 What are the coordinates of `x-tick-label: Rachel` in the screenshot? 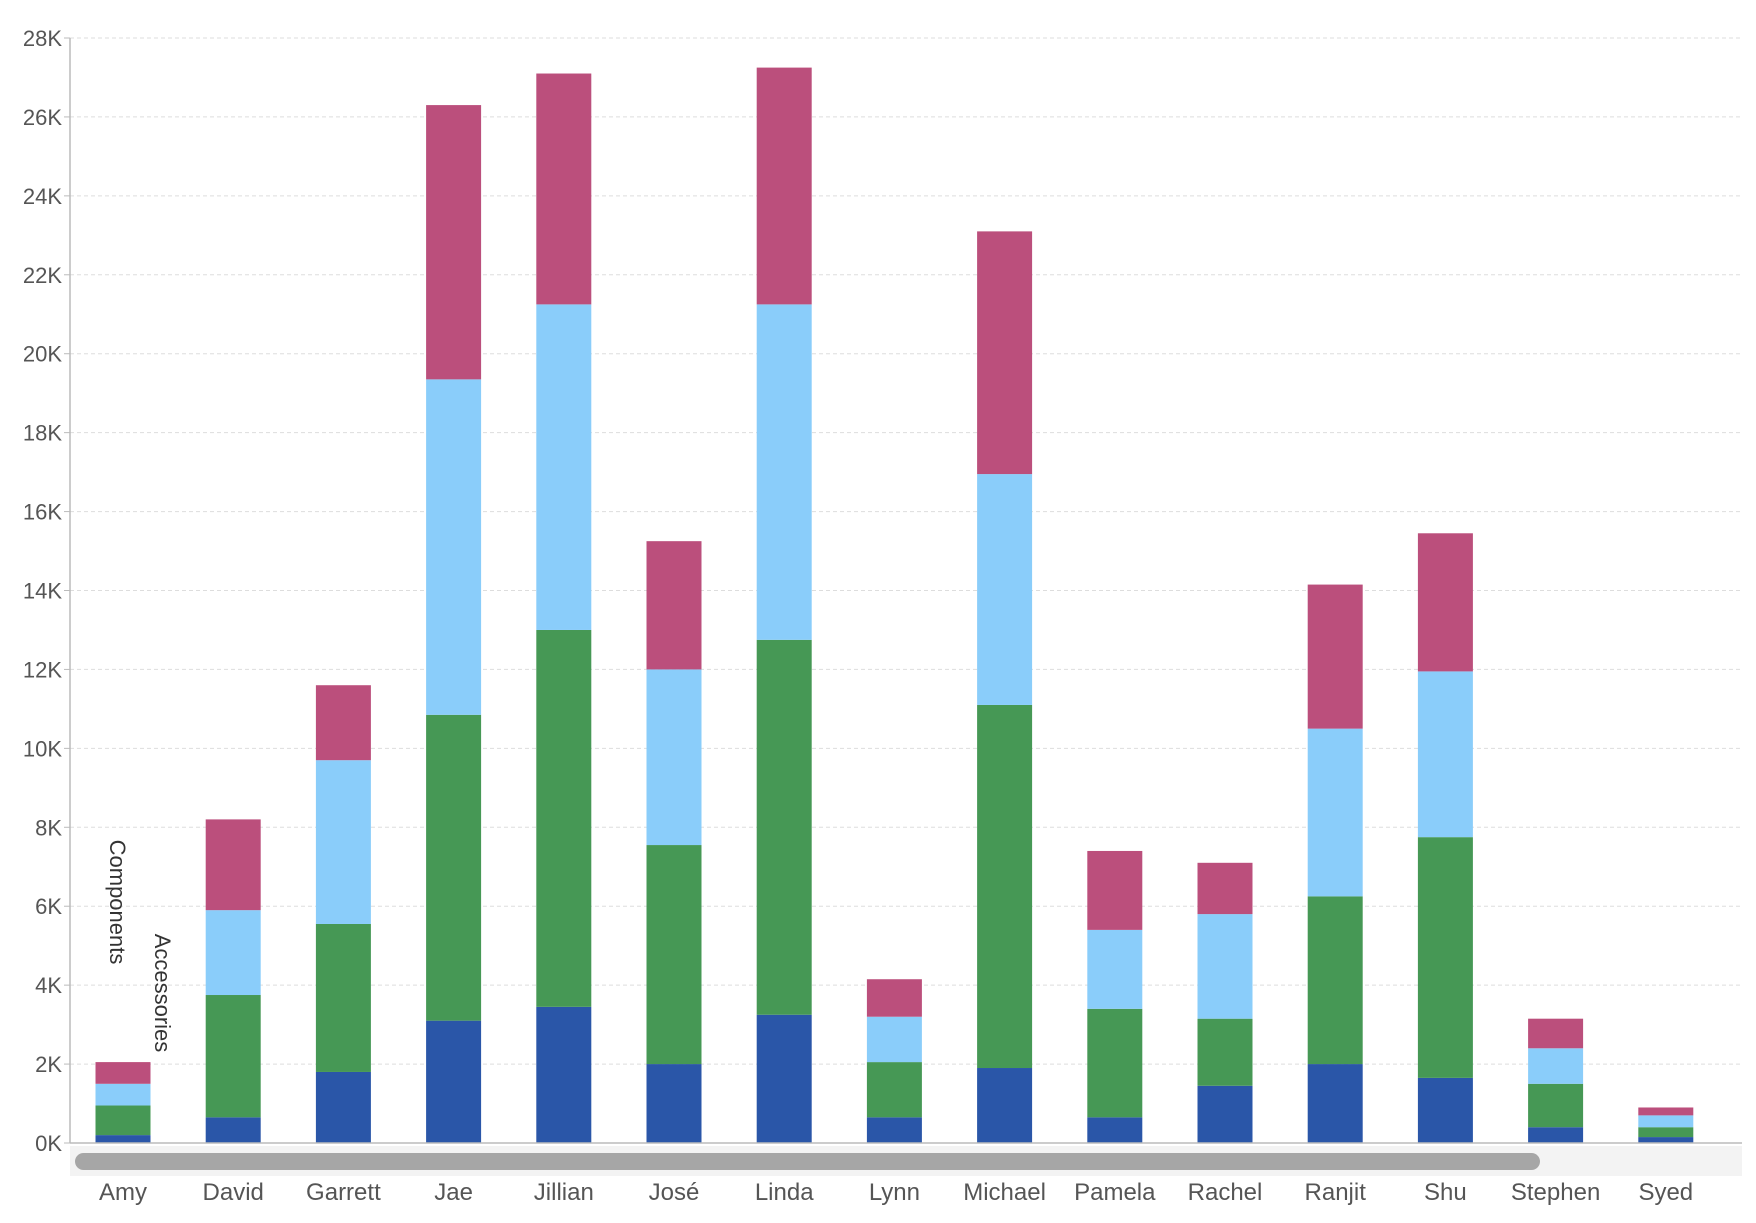 It's located at (1225, 1192).